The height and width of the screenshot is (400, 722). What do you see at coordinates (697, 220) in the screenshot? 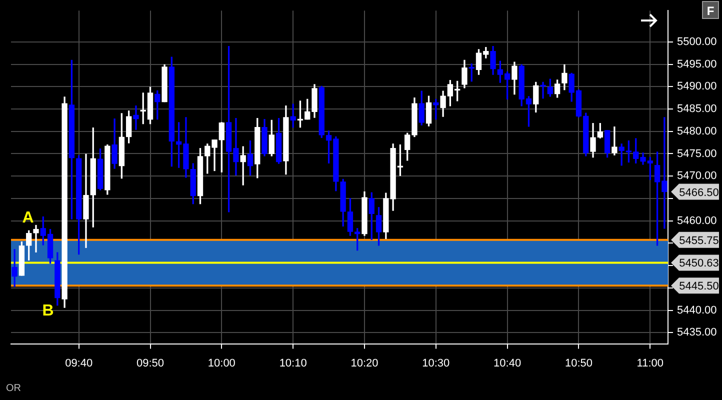
I see `y-tick-label: 5460.00` at bounding box center [697, 220].